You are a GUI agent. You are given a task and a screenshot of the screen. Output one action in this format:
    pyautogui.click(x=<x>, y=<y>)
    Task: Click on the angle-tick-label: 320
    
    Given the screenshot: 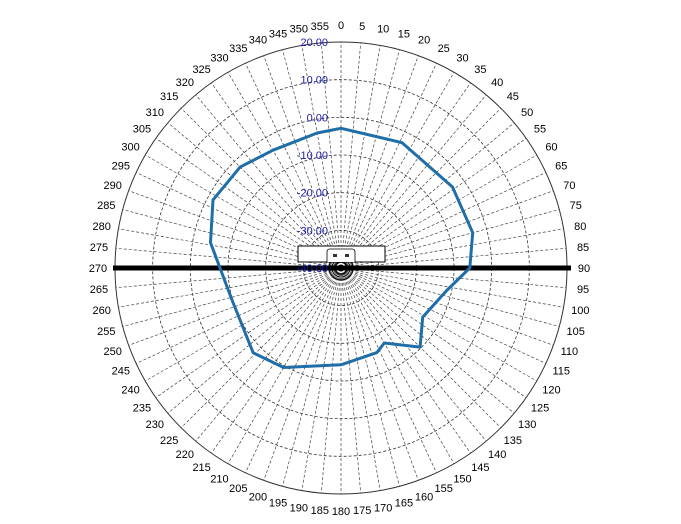 What is the action you would take?
    pyautogui.click(x=185, y=83)
    